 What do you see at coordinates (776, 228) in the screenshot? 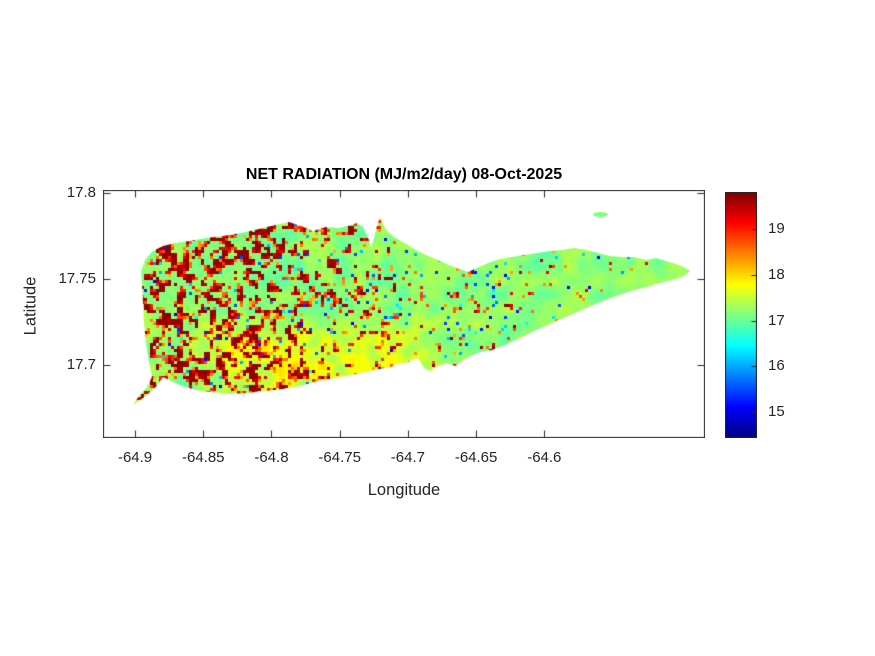
I see `colorbar-tick-label: 19` at bounding box center [776, 228].